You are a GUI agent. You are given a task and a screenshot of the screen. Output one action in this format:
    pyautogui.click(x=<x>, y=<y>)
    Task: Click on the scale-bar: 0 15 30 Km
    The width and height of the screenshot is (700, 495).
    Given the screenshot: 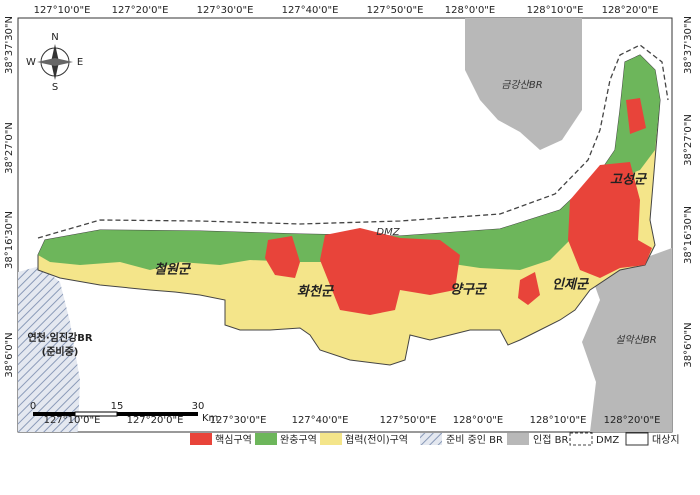 What is the action you would take?
    pyautogui.click(x=124, y=412)
    